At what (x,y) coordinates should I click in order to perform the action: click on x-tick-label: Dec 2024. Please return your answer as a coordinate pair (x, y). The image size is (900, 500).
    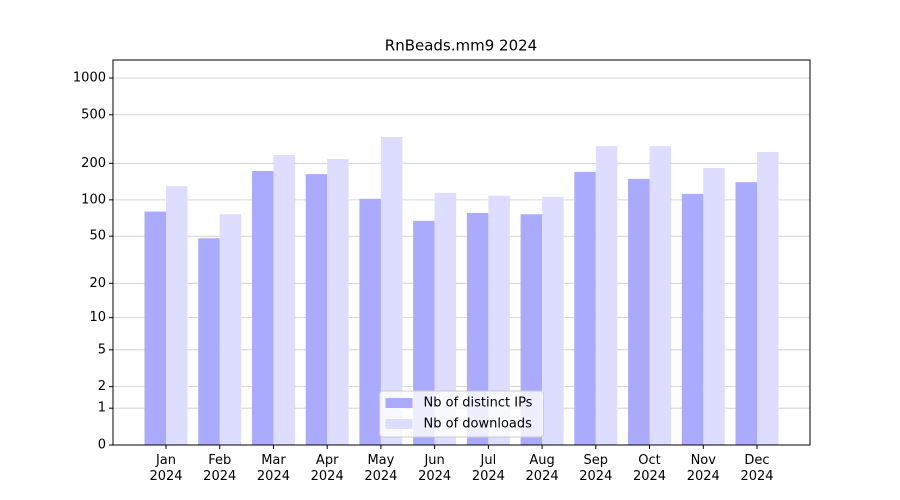
    Looking at the image, I should click on (757, 468).